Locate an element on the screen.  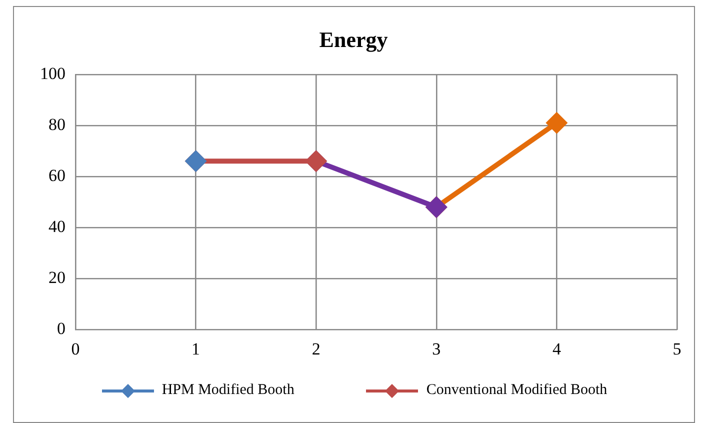
y-tick-label: 40 is located at coordinates (57, 226).